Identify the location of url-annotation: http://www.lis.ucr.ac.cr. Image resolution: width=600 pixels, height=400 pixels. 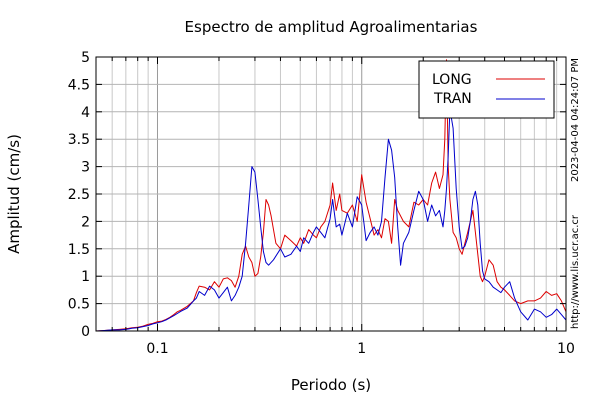
(575, 271).